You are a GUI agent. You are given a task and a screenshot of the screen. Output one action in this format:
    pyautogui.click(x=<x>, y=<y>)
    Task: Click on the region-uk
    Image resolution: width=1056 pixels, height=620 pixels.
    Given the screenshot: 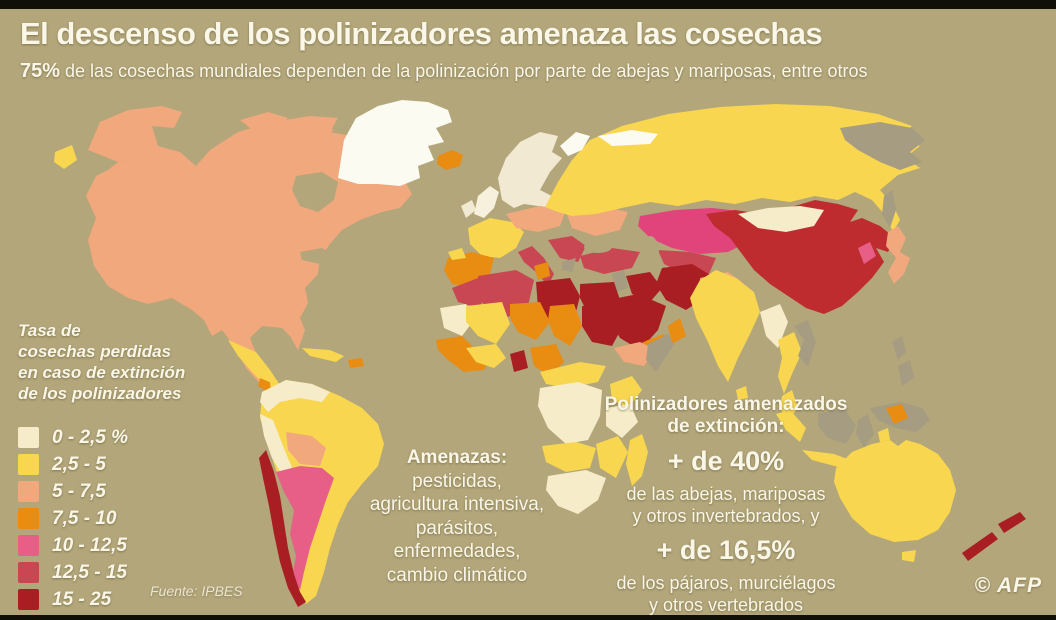 What is the action you would take?
    pyautogui.click(x=486, y=202)
    